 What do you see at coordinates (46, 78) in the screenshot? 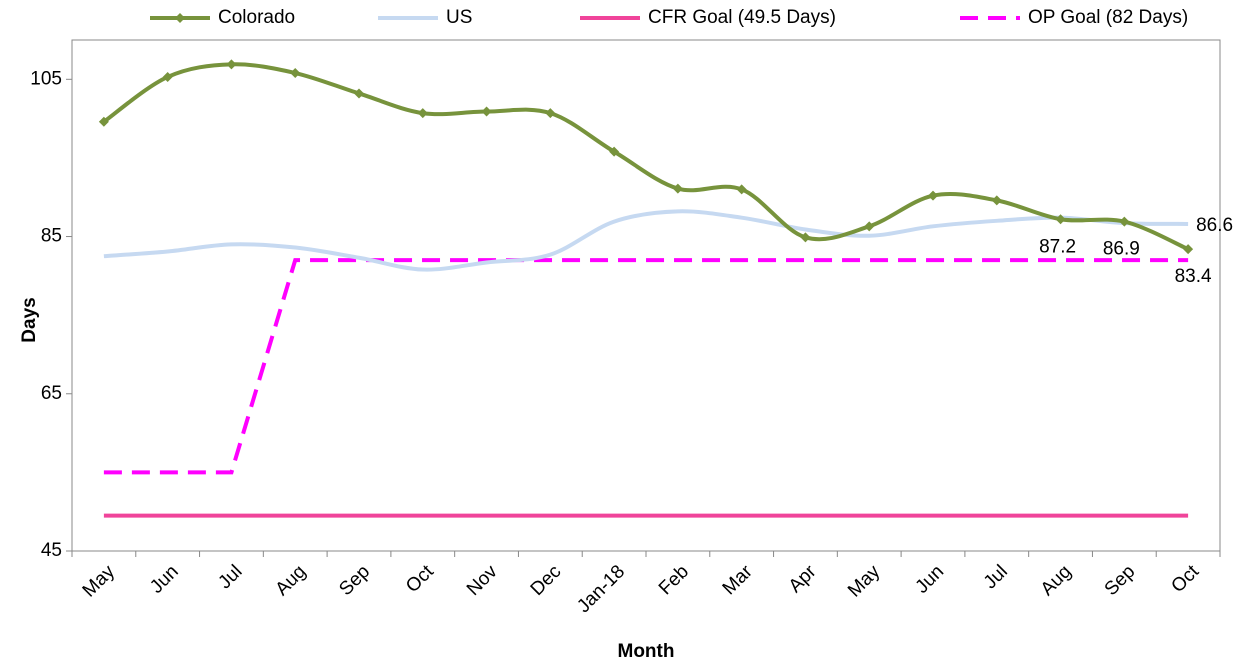
I see `y-tick-label: 105` at bounding box center [46, 78].